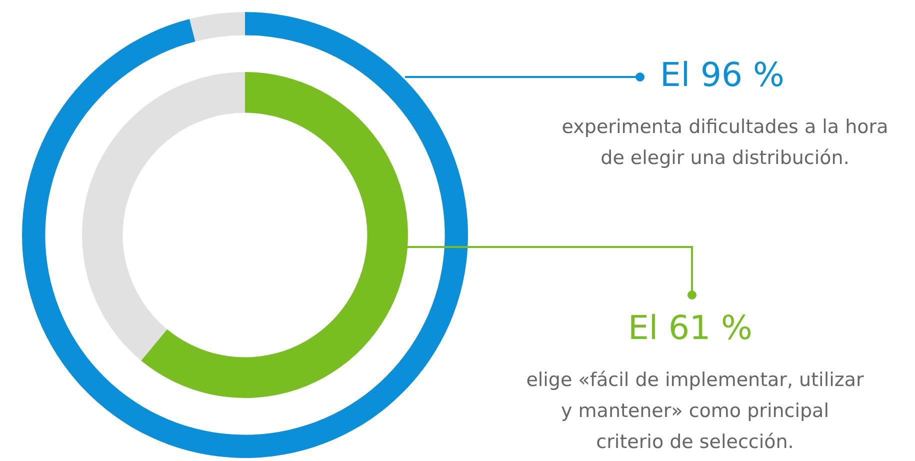 This screenshot has height=461, width=915. What do you see at coordinates (695, 411) in the screenshot?
I see `text: elige «fácil de implementar, utilizar y mantener» como principal criterio de selección.` at bounding box center [695, 411].